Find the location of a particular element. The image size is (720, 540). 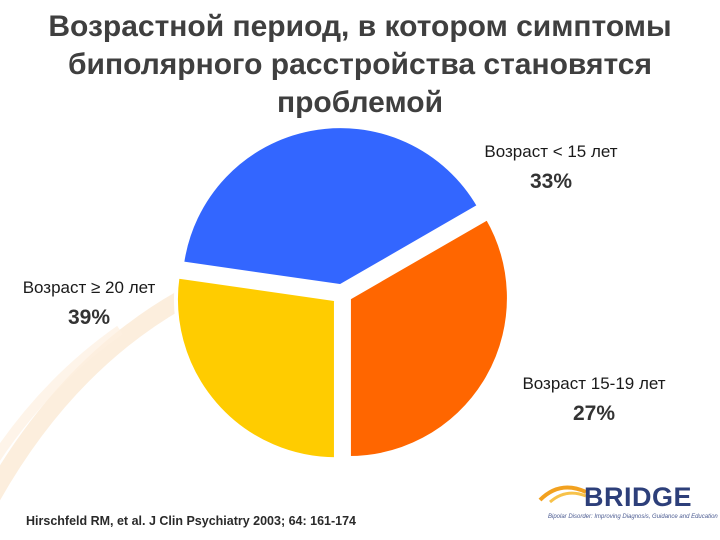

logo-wordmark: BRIDGE is located at coordinates (638, 497).